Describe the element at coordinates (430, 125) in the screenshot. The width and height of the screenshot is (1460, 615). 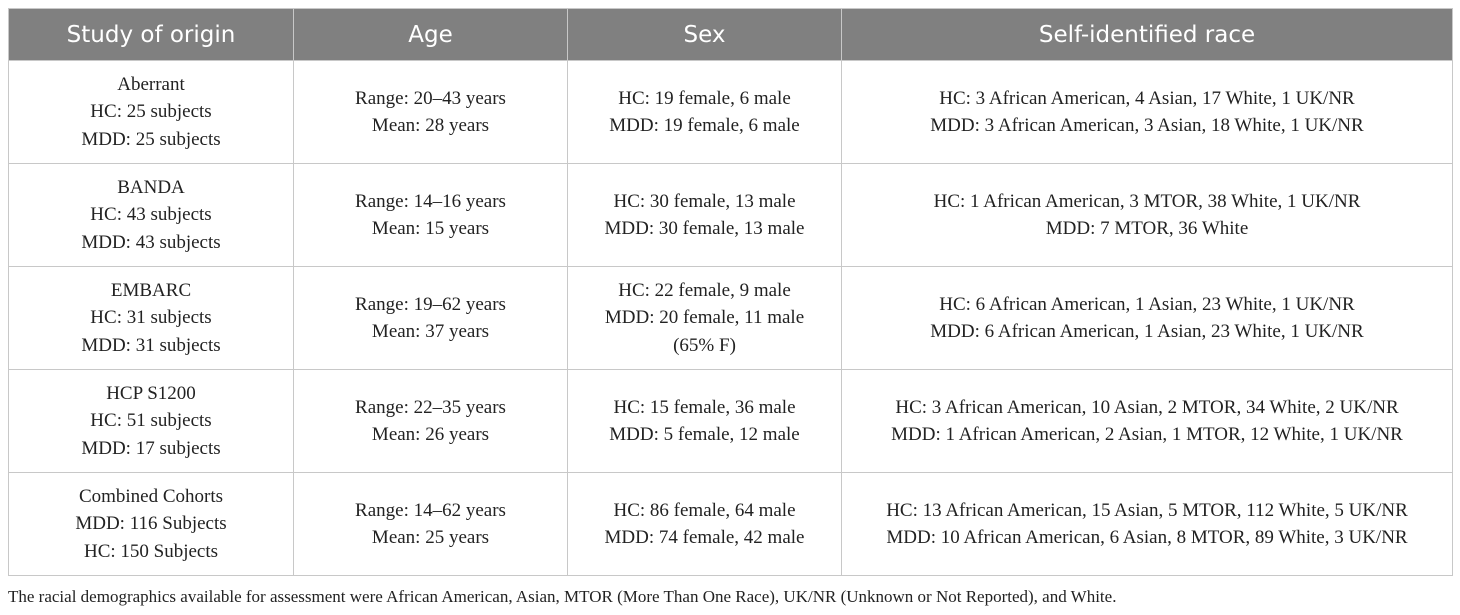
I see `cell-line: Mean: 28 years` at that location.